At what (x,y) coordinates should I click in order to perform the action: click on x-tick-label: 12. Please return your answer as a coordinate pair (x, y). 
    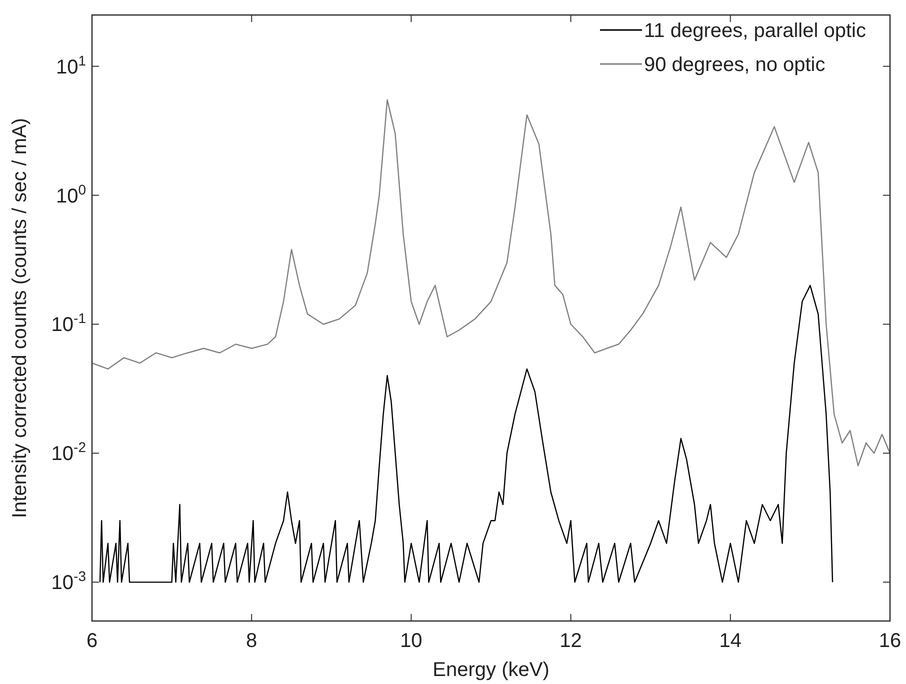
    Looking at the image, I should click on (571, 641).